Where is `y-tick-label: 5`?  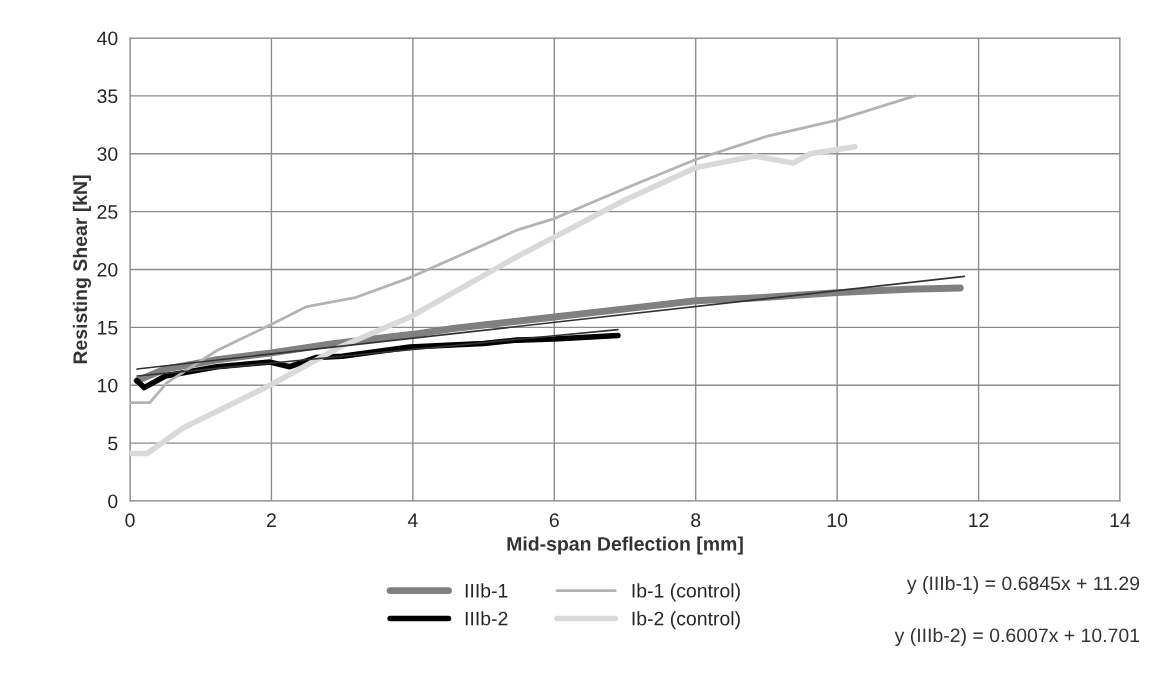
y-tick-label: 5 is located at coordinates (113, 443).